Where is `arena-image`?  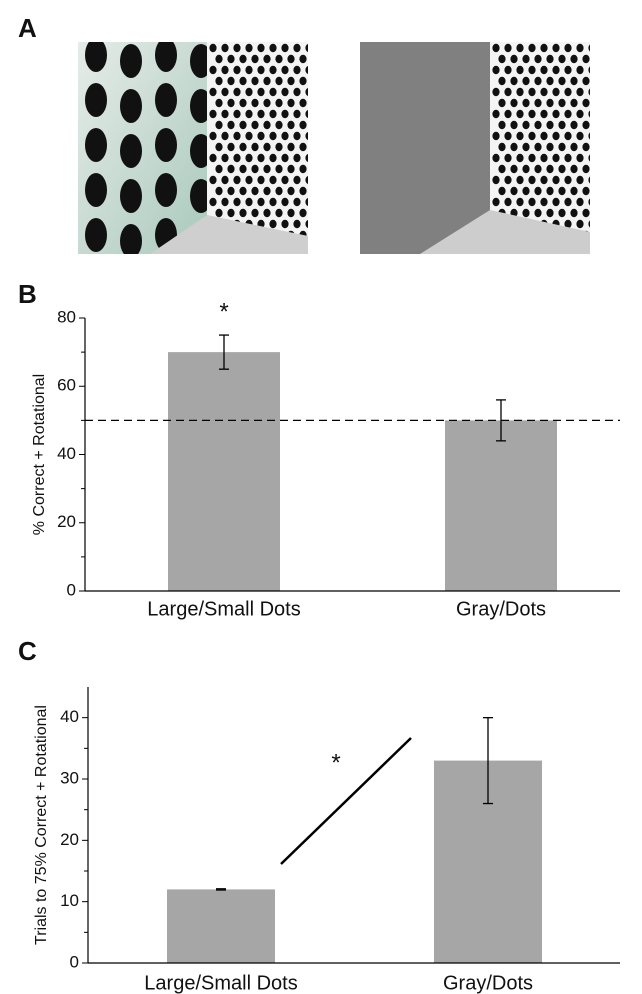 arena-image is located at coordinates (480, 151).